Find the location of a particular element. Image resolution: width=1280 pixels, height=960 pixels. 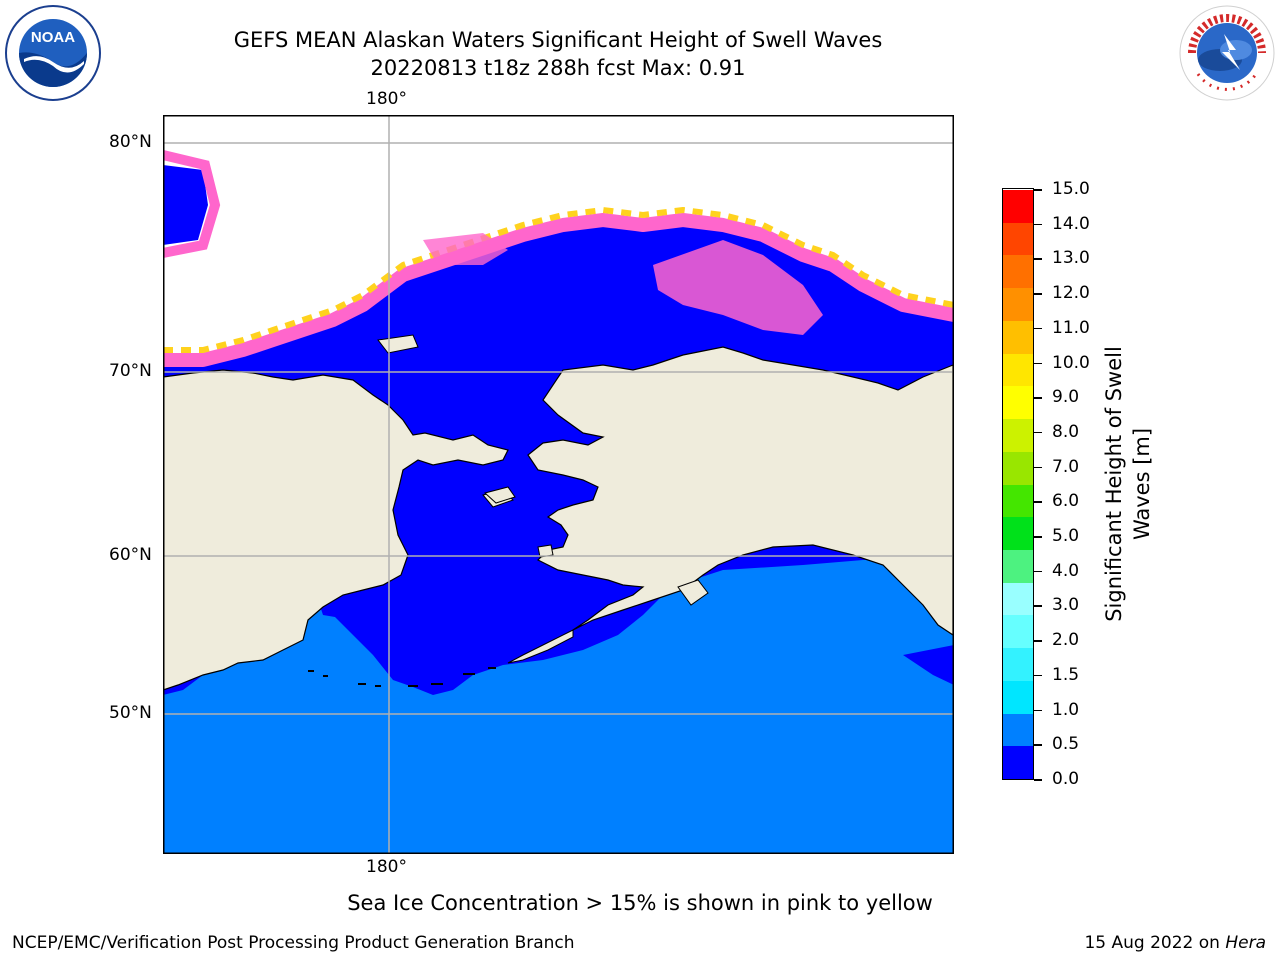

colorbar-tick-label: 3.0 is located at coordinates (1066, 605).